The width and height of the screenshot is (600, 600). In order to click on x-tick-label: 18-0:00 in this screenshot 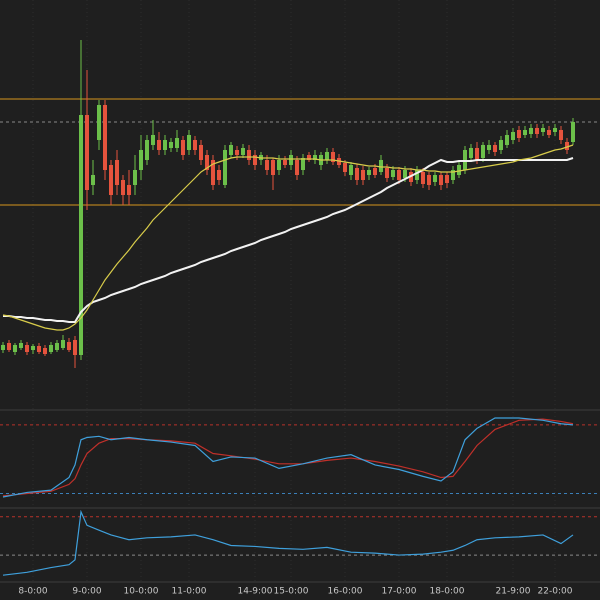, I will do `click(447, 592)`.